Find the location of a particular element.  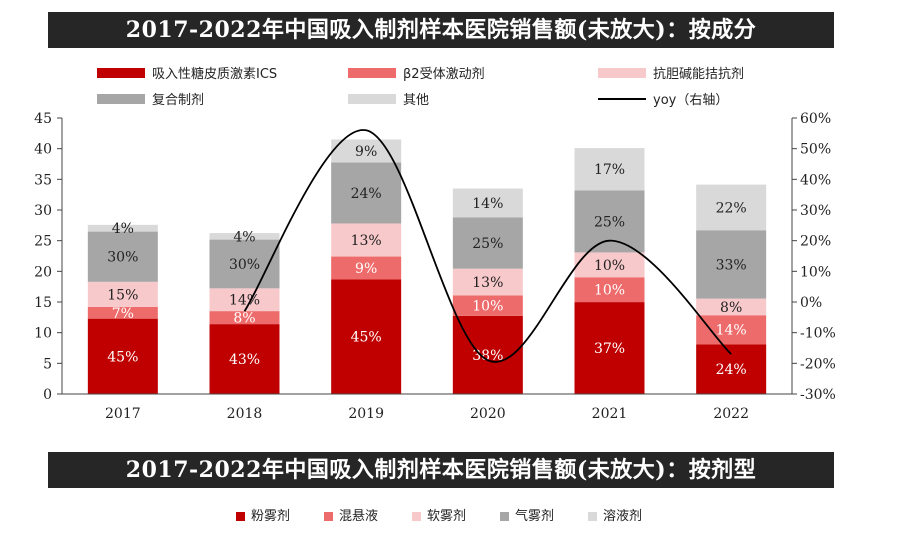

second-legend-label: 混悬液 is located at coordinates (359, 516).